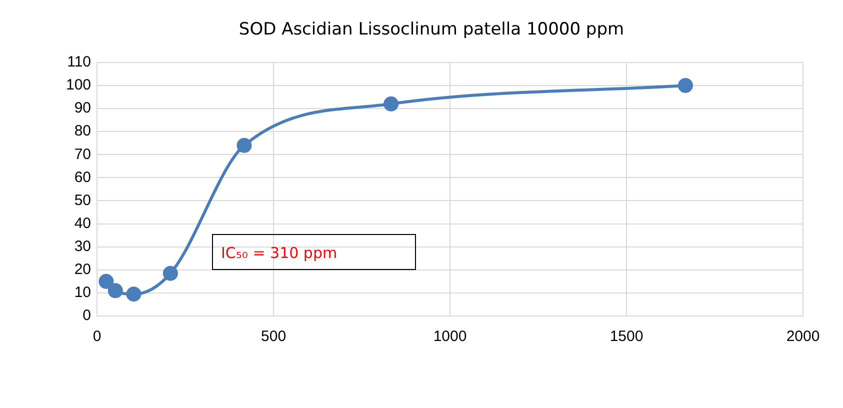  I want to click on x-tick-label: 1000, so click(450, 337).